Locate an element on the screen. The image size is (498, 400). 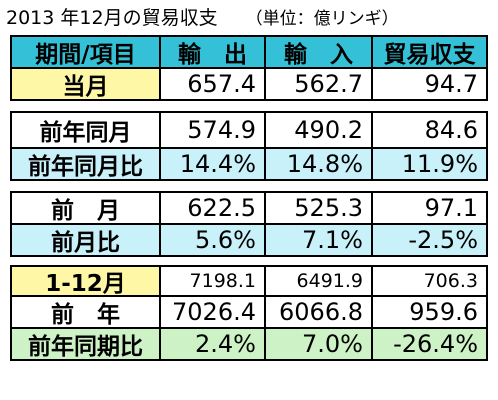
table-row: 当月 657.4 562.7 94.7 is located at coordinates (249, 84).